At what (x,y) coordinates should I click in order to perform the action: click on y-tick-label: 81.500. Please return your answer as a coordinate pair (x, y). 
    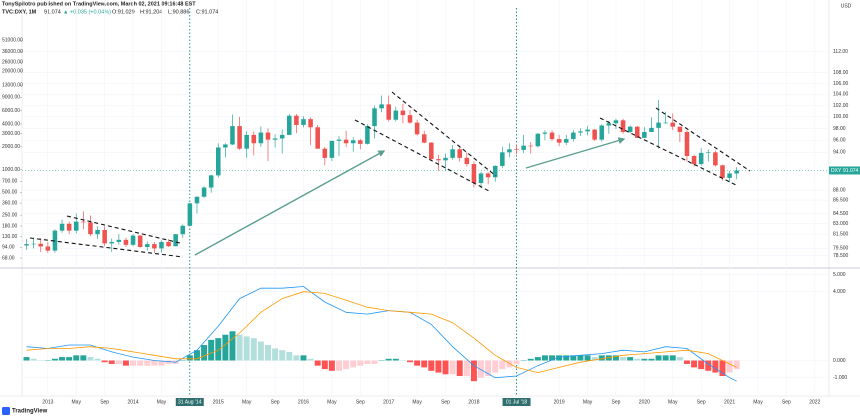
    Looking at the image, I should click on (841, 234).